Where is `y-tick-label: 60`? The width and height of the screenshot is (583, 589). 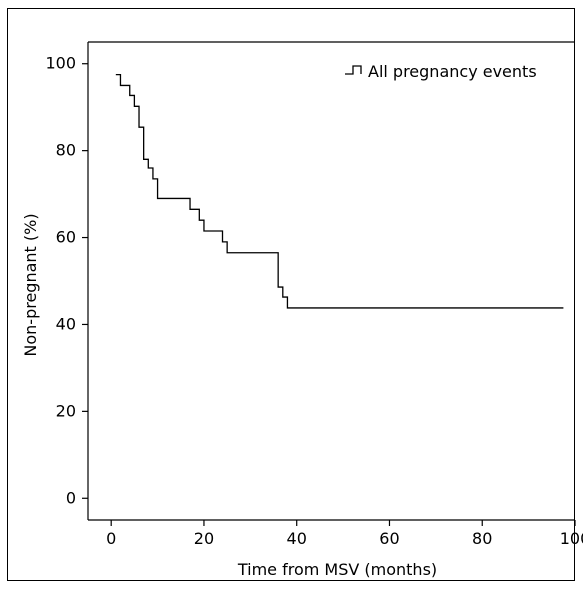 y-tick-label: 60 is located at coordinates (66, 237).